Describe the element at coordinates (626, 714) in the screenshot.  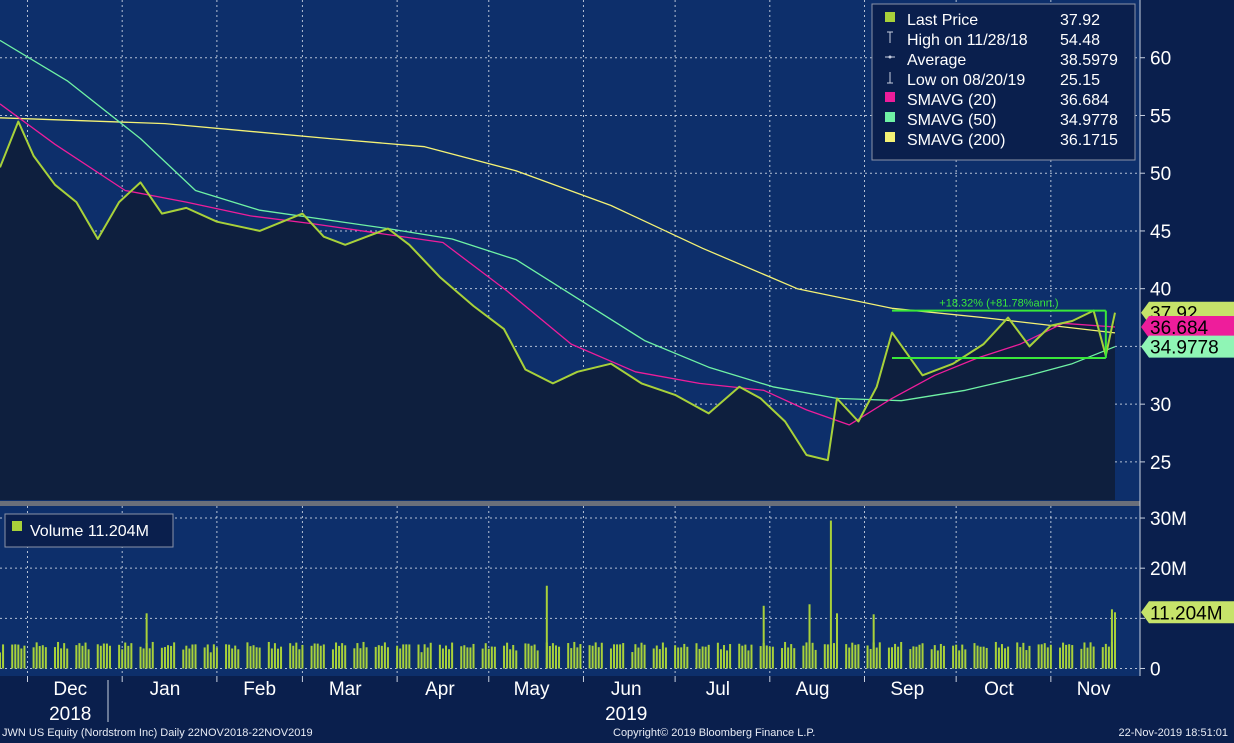
I see `year-label: 2019` at that location.